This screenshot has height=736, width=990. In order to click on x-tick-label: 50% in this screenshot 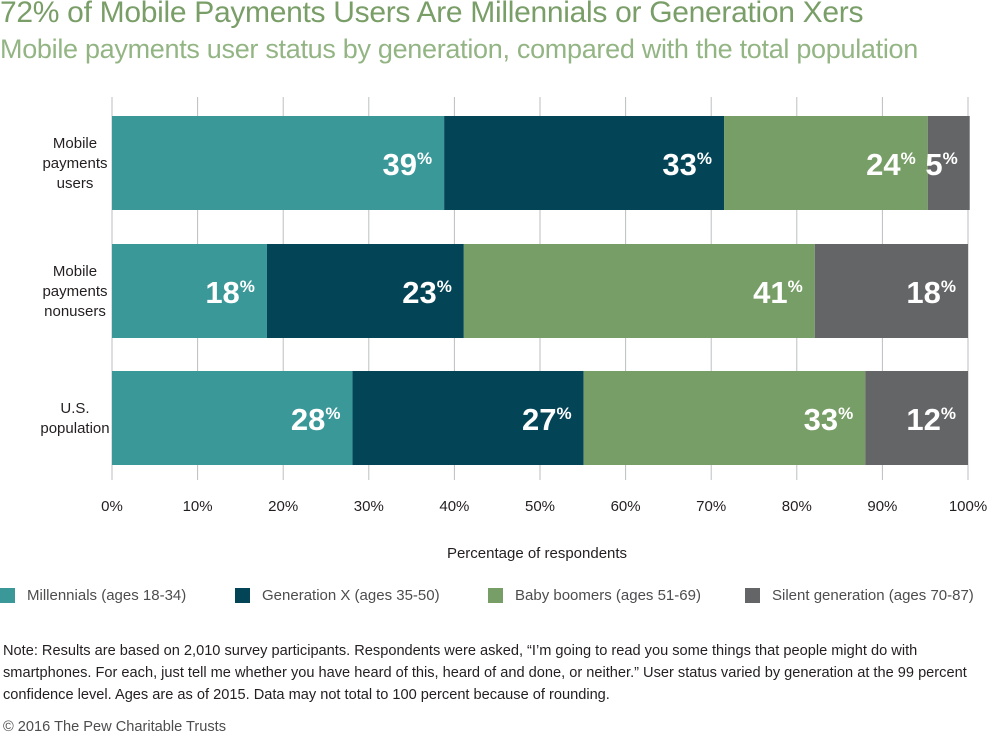, I will do `click(540, 506)`.